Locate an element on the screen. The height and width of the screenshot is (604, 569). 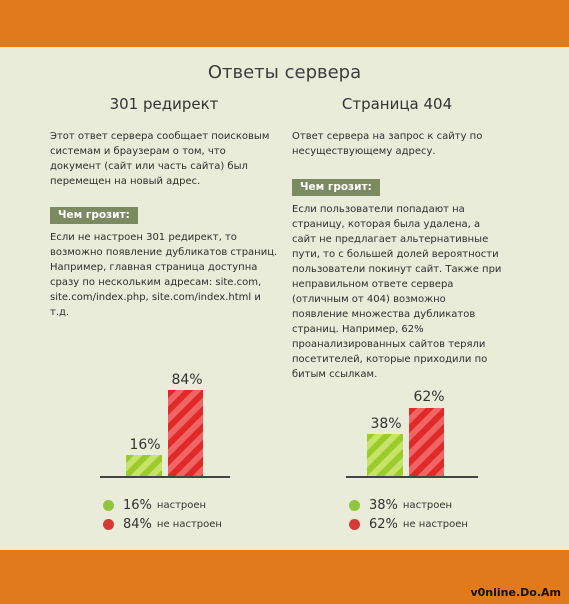
watermark: v0nline.Do.Am is located at coordinates (515, 592).